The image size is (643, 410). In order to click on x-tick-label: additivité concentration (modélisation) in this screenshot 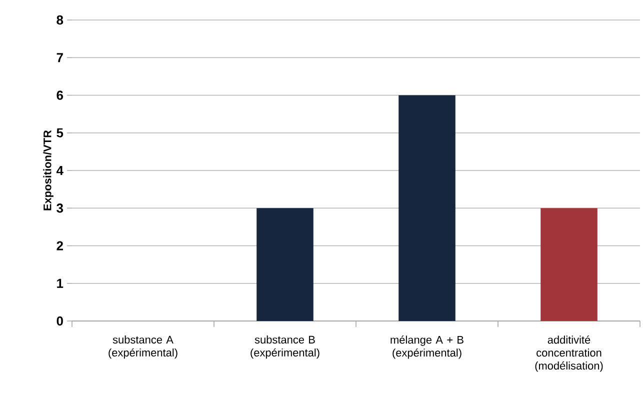, I will do `click(569, 354)`.